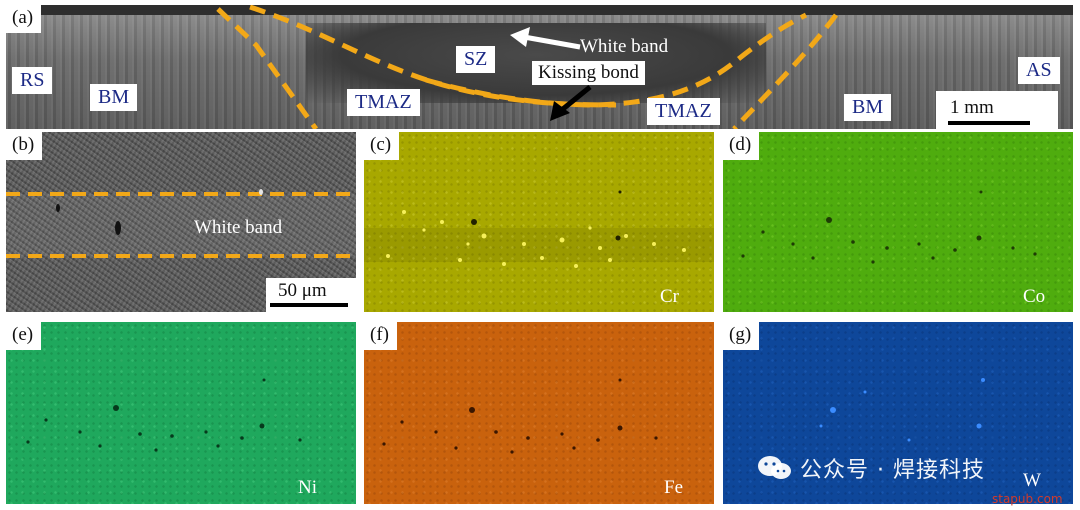 The image size is (1080, 510). Describe the element at coordinates (383, 102) in the screenshot. I see `label-tmaz-left: TMAZ` at that location.